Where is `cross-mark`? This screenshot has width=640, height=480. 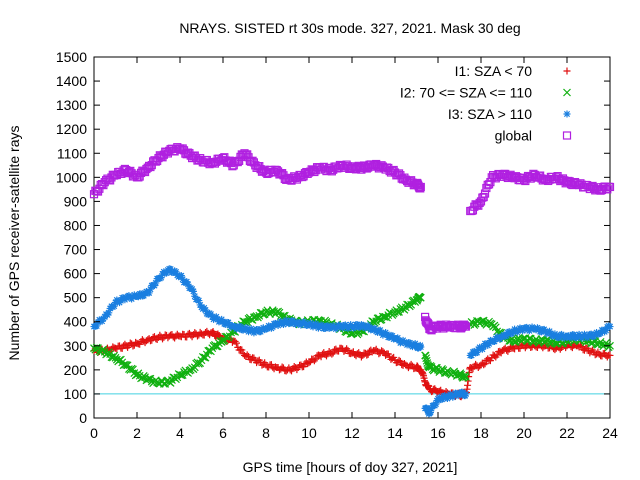 cross-mark is located at coordinates (465, 375).